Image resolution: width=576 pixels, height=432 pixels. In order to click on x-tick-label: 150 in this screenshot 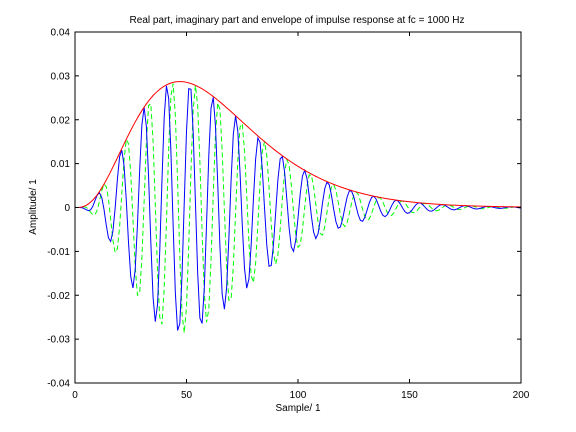, I will do `click(409, 395)`.